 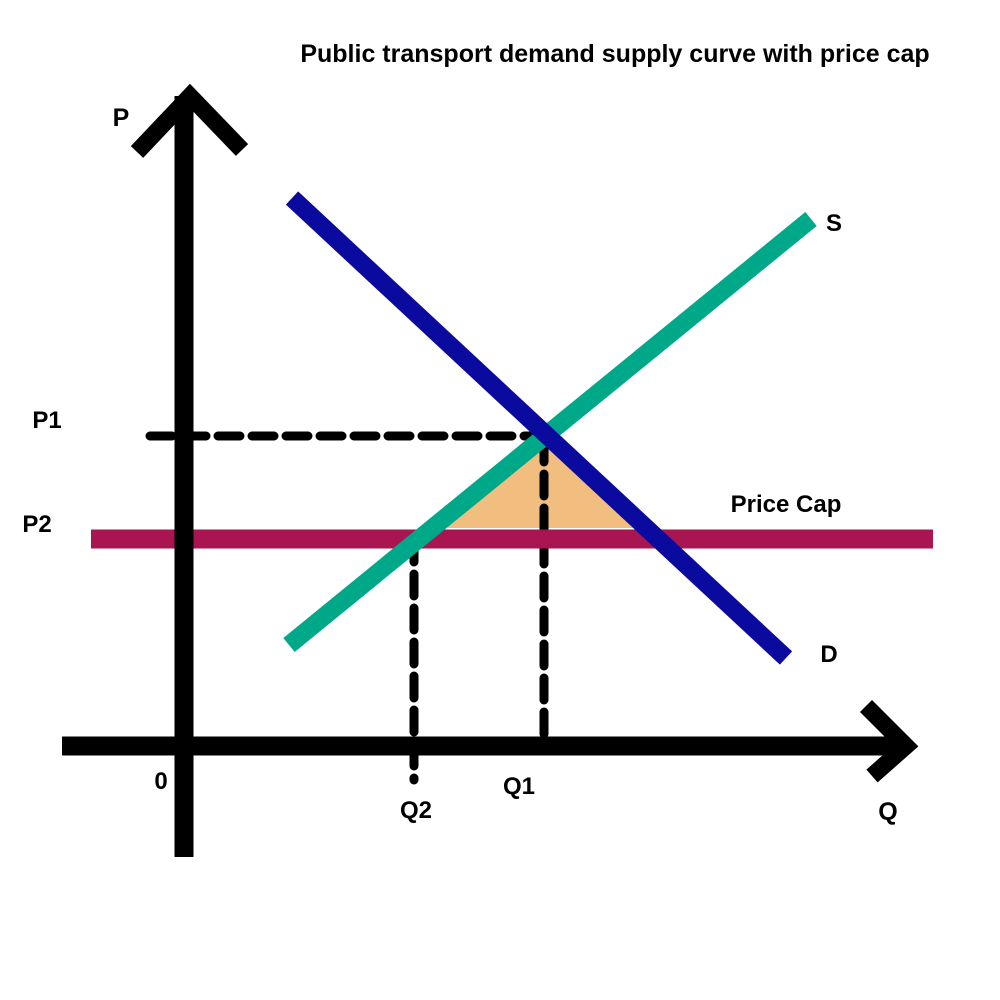 I want to click on q2-label: Q2, so click(x=416, y=810).